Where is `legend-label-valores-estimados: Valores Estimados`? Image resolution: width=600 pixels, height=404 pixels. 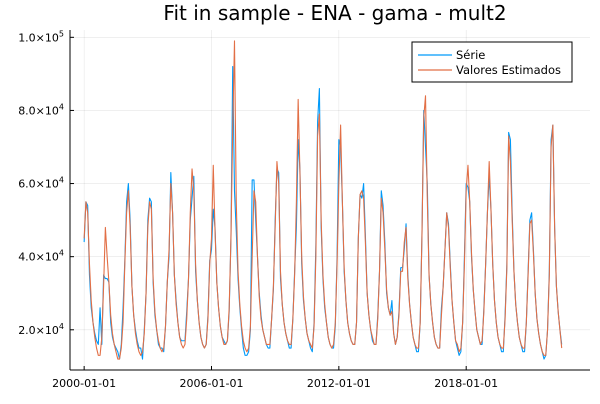
legend-label-valores-estimados: Valores Estimados is located at coordinates (508, 70).